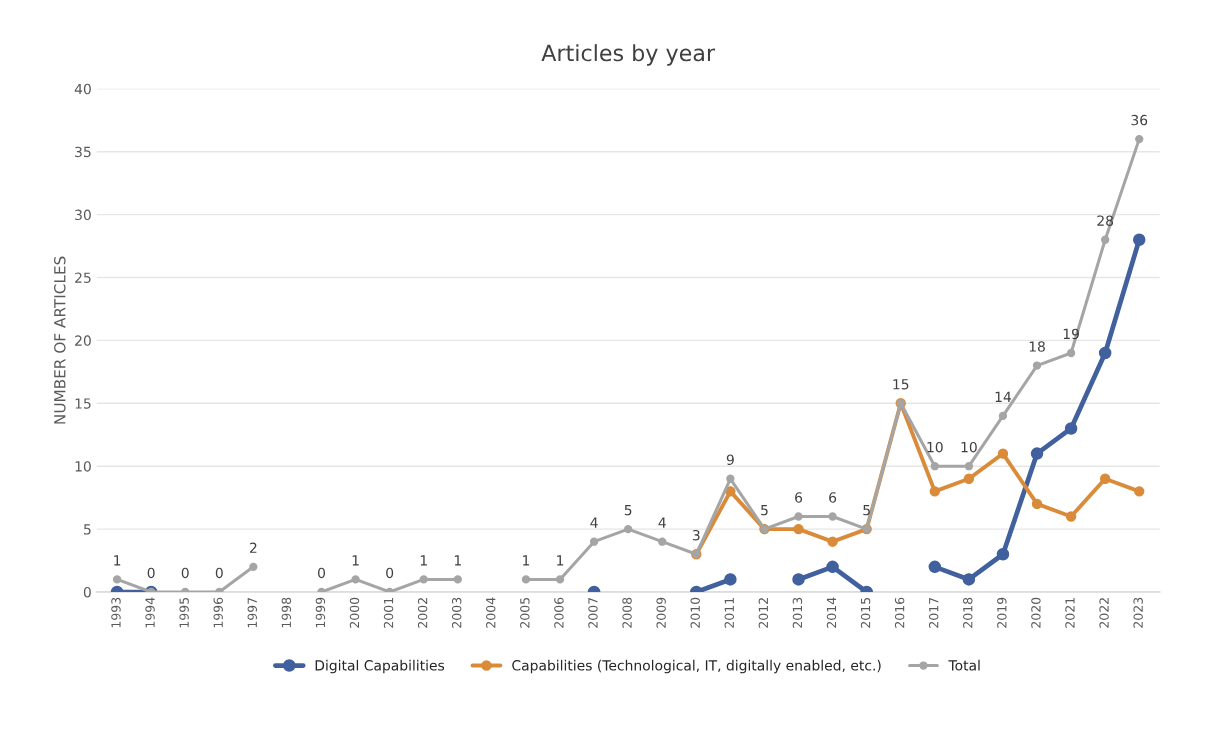 The image size is (1208, 740). Describe the element at coordinates (83, 340) in the screenshot. I see `y-tick-label: 20` at that location.